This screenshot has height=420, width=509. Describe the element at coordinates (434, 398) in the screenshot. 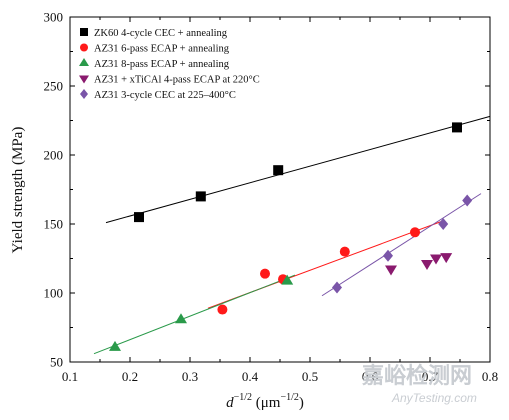

I see `watermark-en: AnyTesting.com` at that location.